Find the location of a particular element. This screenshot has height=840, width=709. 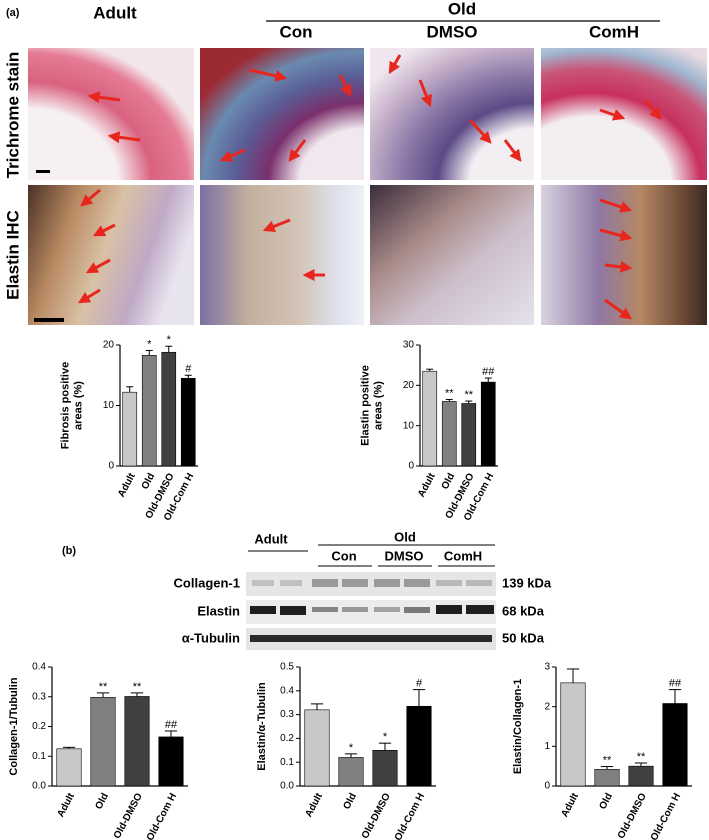

y-tick-label: 30 is located at coordinates (409, 345).